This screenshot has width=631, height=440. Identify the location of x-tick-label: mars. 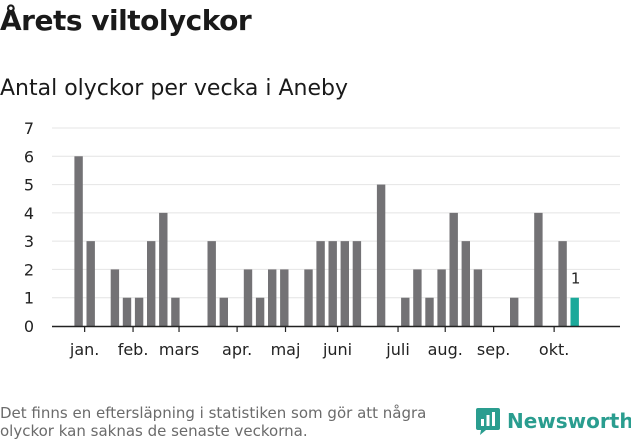
(179, 349).